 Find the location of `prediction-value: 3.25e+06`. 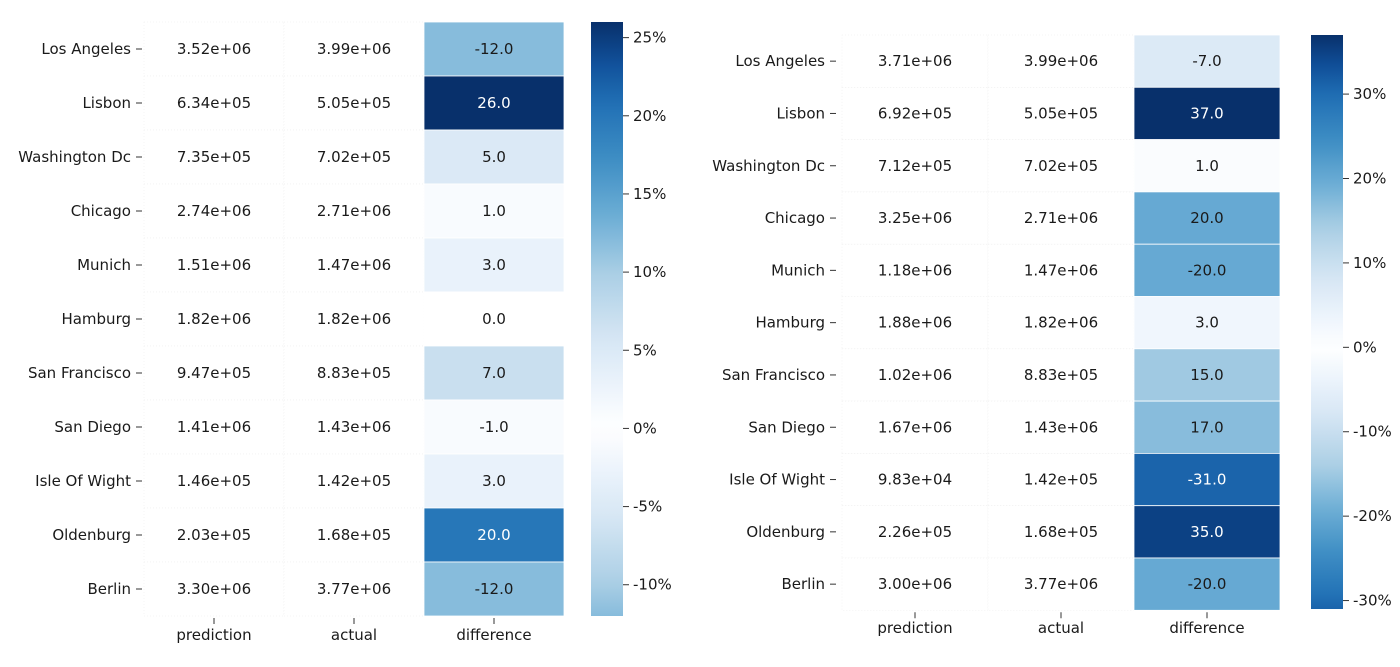

prediction-value: 3.25e+06 is located at coordinates (915, 218).